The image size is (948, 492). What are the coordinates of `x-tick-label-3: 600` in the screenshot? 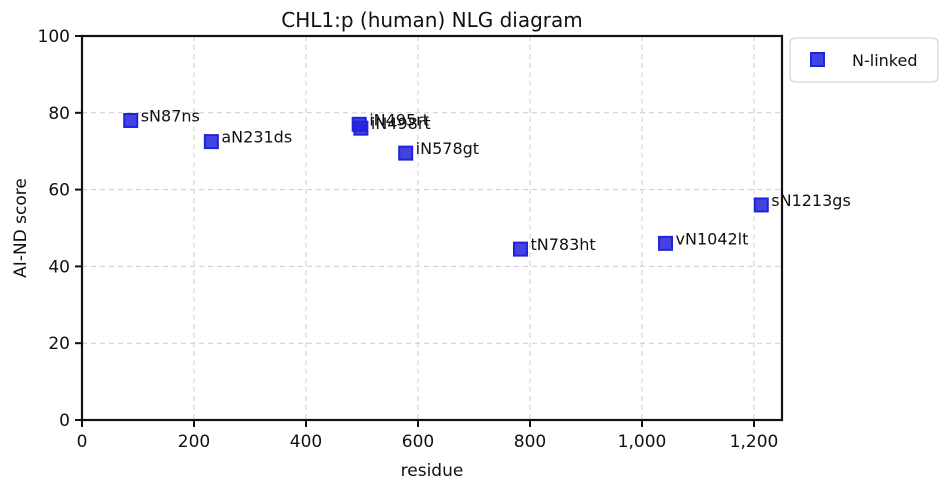 It's located at (418, 442).